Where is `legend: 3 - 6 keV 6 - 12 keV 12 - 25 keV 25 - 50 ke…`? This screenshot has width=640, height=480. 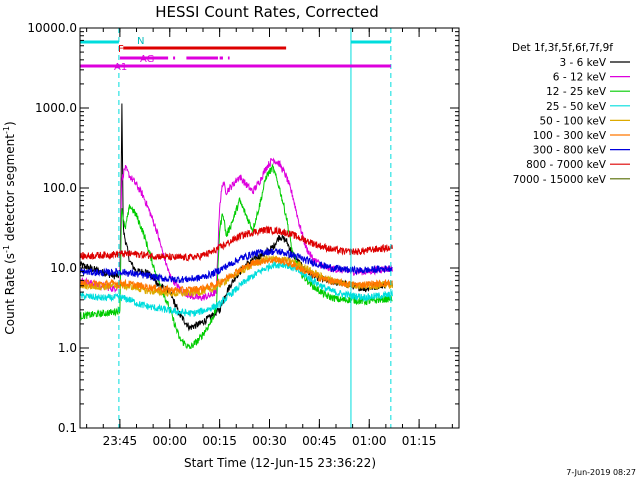 legend: 3 - 6 keV 6 - 12 keV 12 - 25 keV 25 - 50 ke… is located at coordinates (571, 121).